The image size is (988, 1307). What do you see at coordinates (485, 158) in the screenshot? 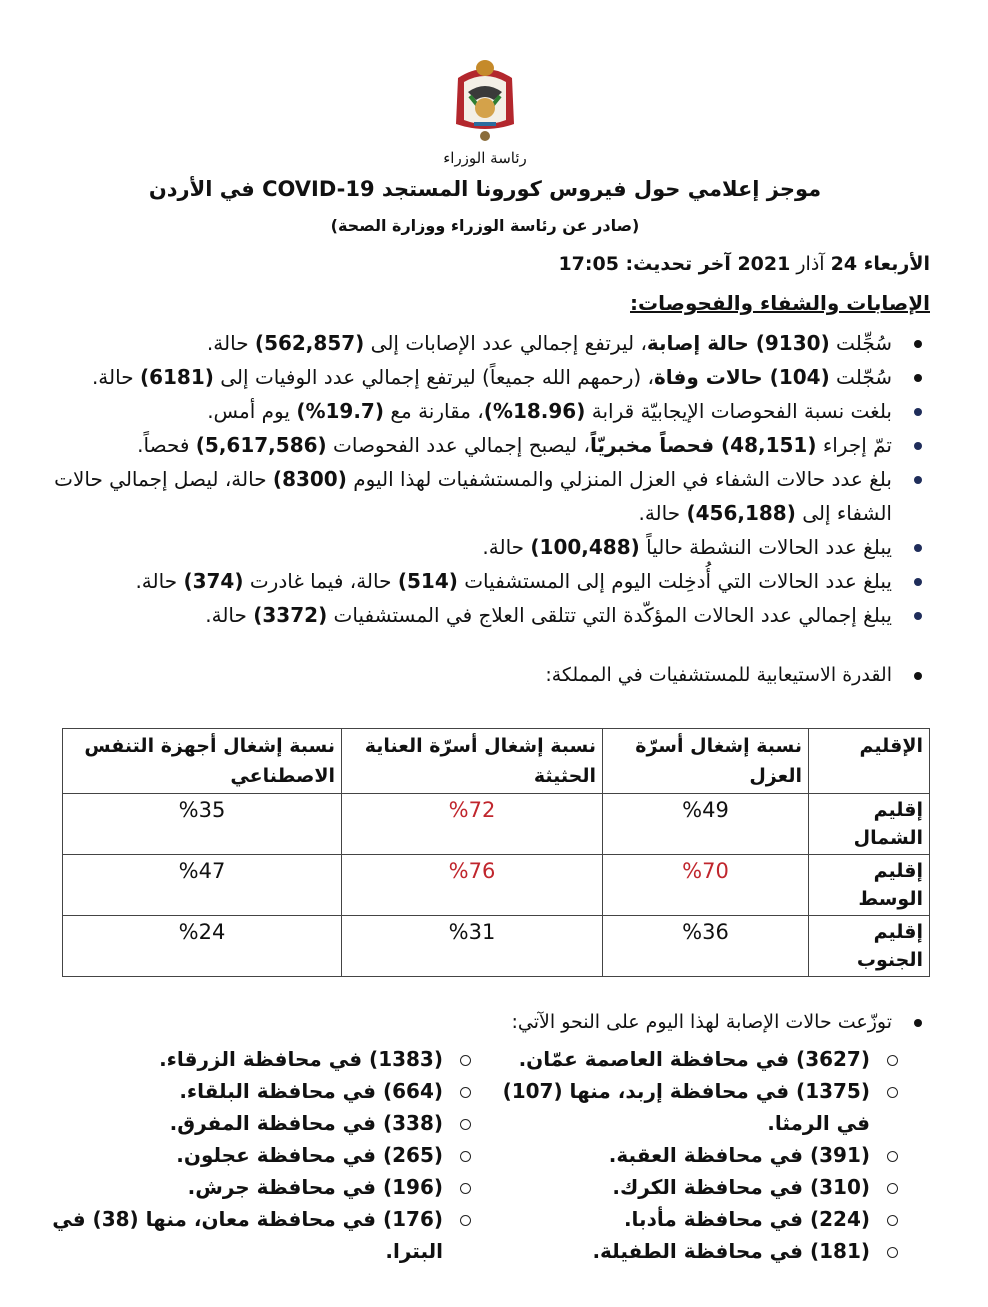
I see `crest-caption: رئاسة الوزراء` at bounding box center [485, 158].